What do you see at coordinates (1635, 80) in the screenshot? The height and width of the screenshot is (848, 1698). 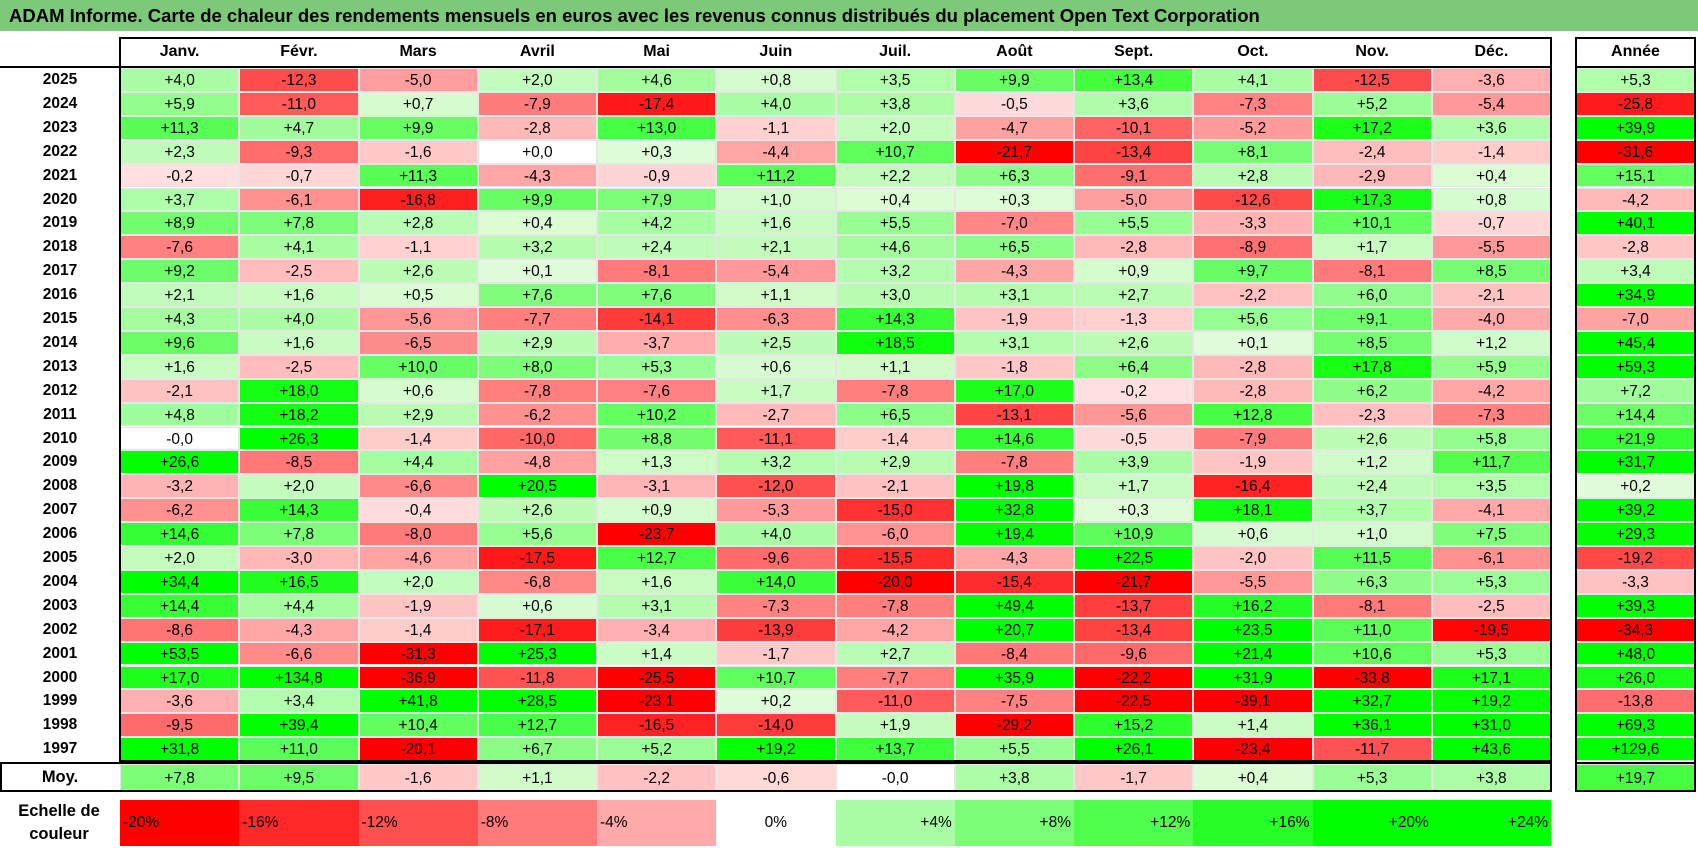 I see `annual-cell: +5,3` at bounding box center [1635, 80].